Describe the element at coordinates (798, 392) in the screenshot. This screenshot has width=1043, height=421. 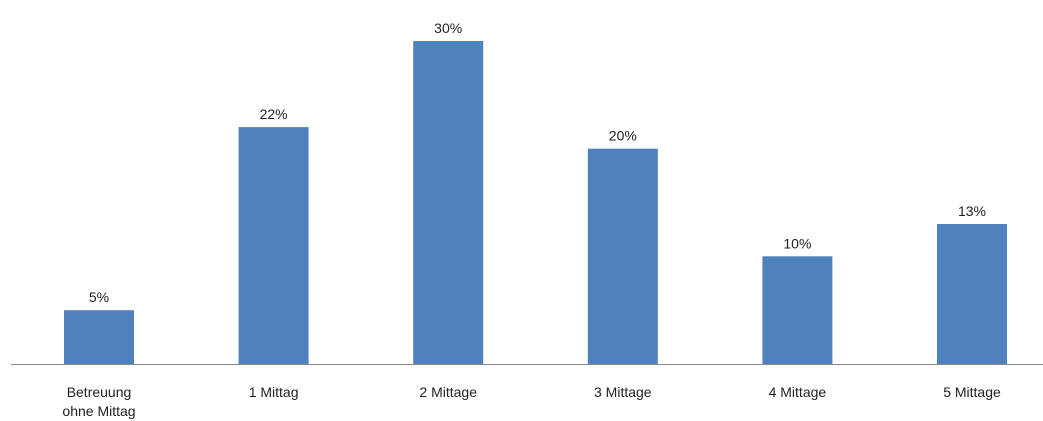
I see `category-tick-label: 4 Mittage` at that location.